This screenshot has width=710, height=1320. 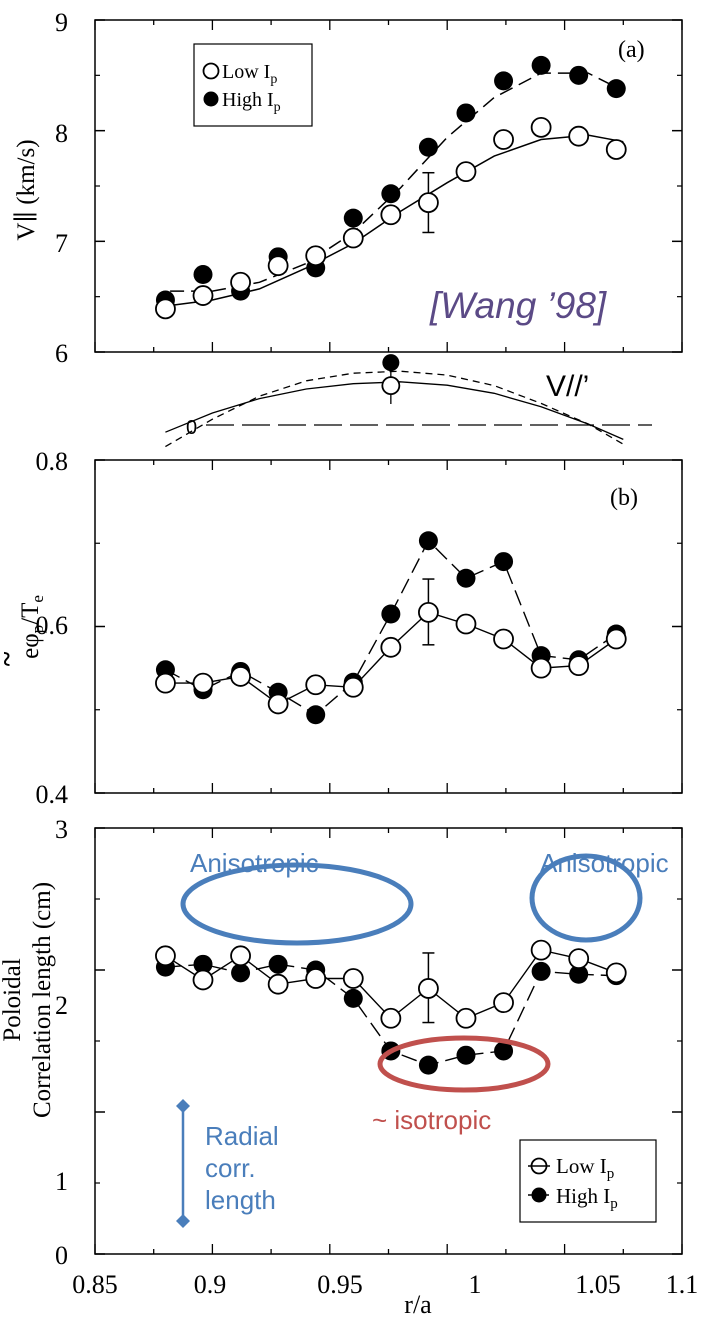 What do you see at coordinates (340, 1284) in the screenshot?
I see `panel-c-xtick-label: 0.95` at bounding box center [340, 1284].